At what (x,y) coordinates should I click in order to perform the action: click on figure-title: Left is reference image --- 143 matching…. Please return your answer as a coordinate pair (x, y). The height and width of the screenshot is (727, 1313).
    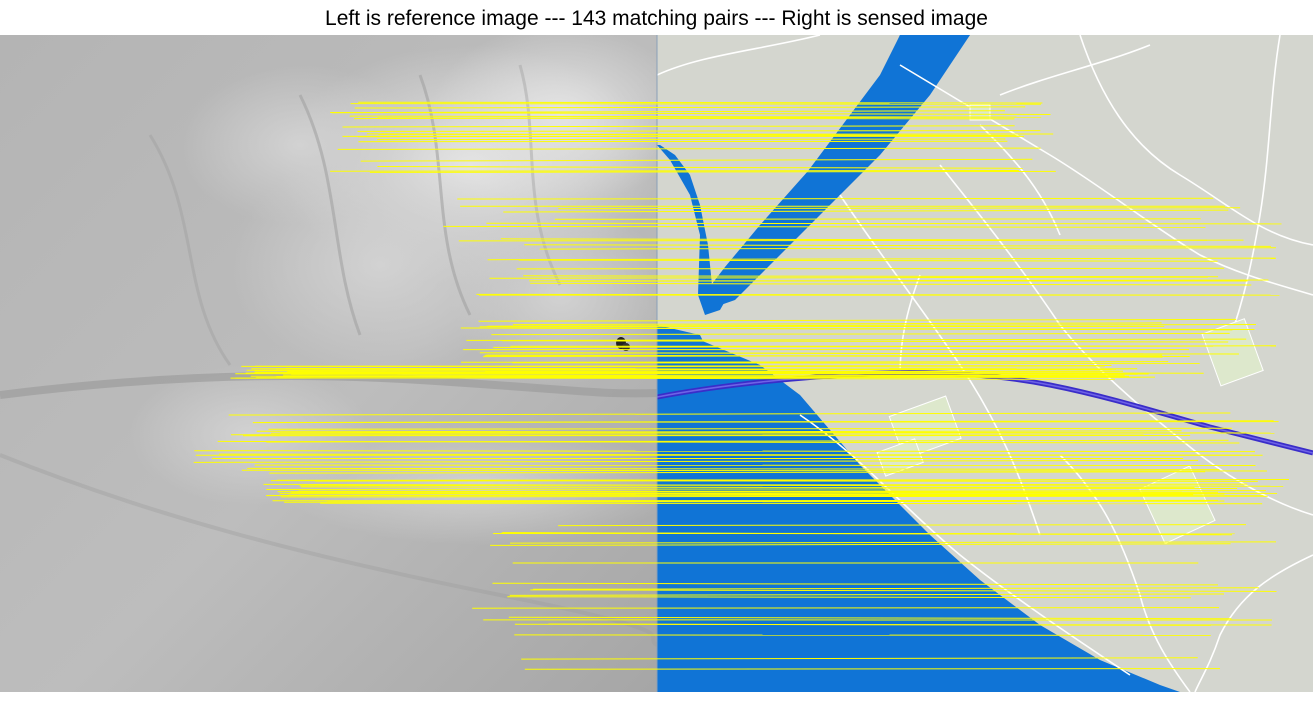
    Looking at the image, I should click on (656, 18).